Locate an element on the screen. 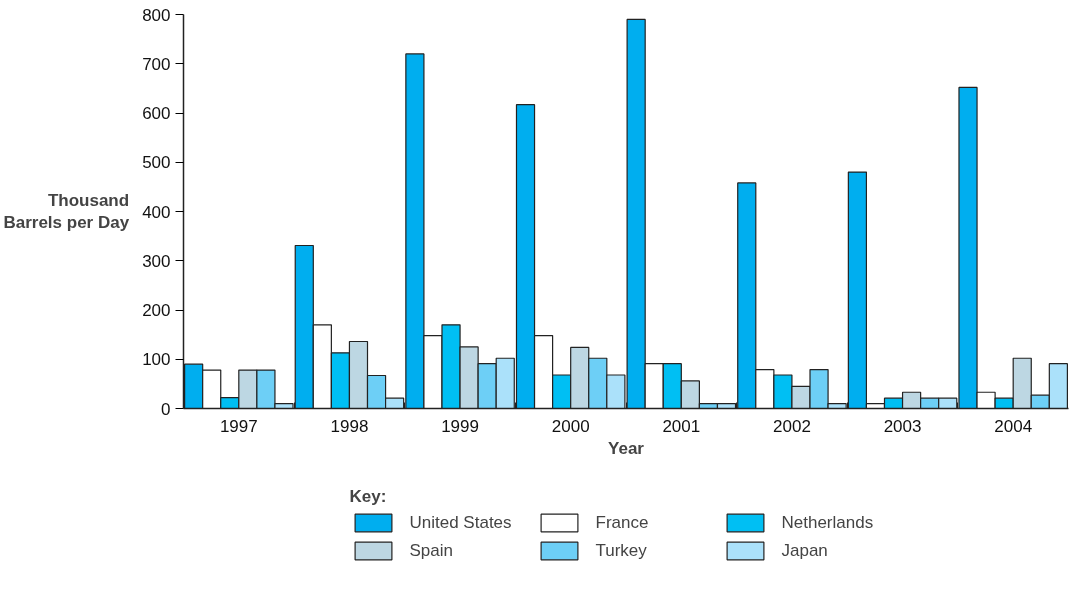  y-tick-label: 400 is located at coordinates (156, 212).